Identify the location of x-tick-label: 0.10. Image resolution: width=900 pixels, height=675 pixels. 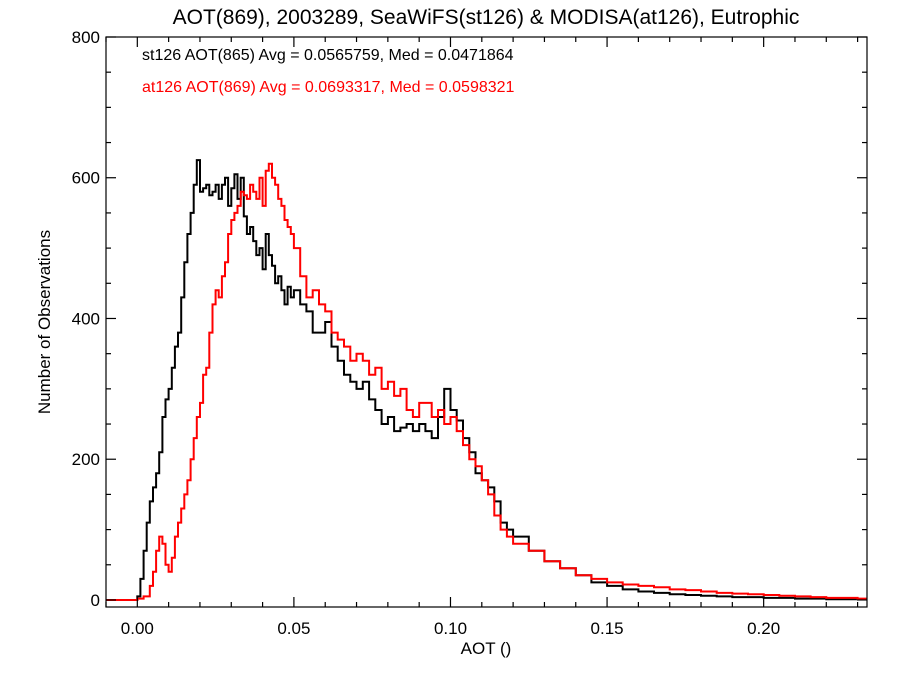
(450, 628).